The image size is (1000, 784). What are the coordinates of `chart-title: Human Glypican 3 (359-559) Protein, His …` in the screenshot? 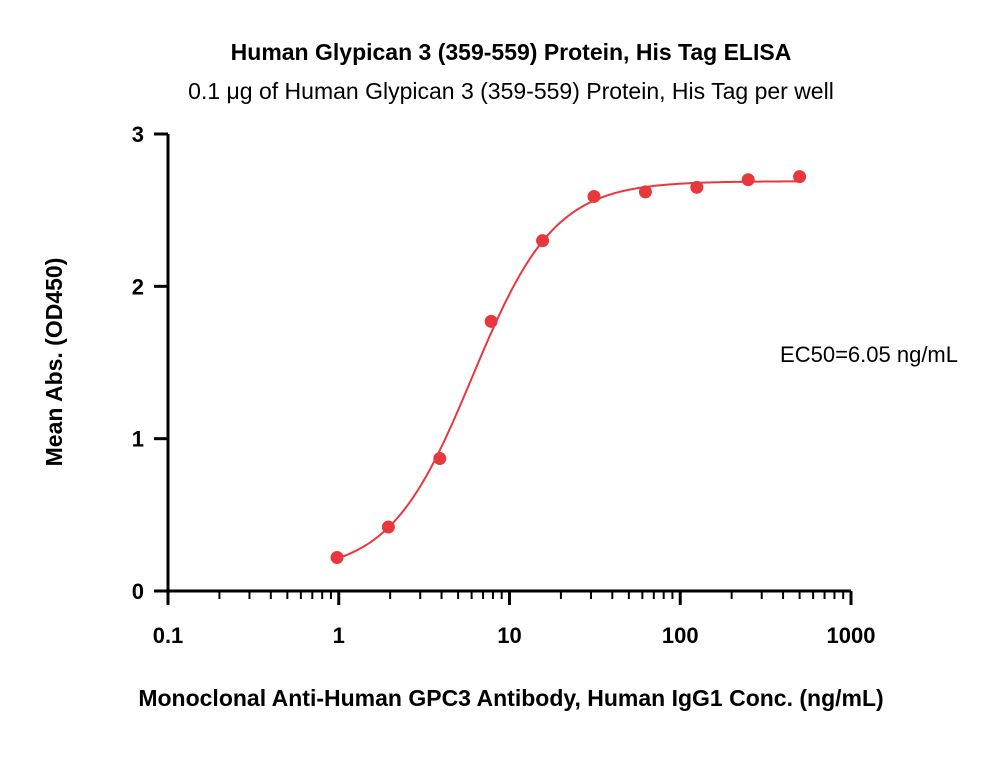 It's located at (511, 52).